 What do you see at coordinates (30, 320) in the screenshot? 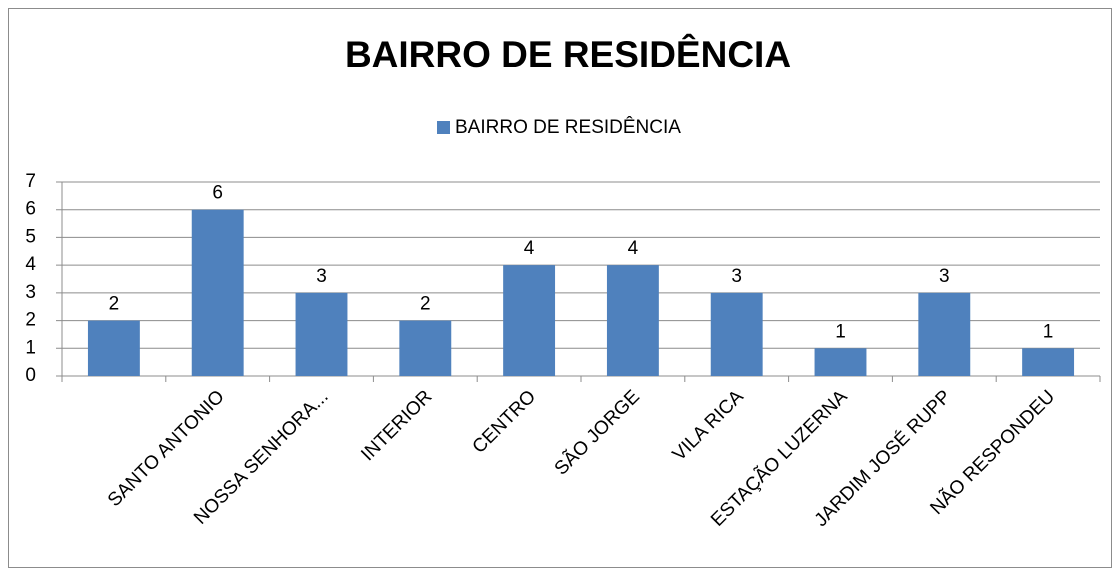
I see `y-tick-label: 2` at bounding box center [30, 320].